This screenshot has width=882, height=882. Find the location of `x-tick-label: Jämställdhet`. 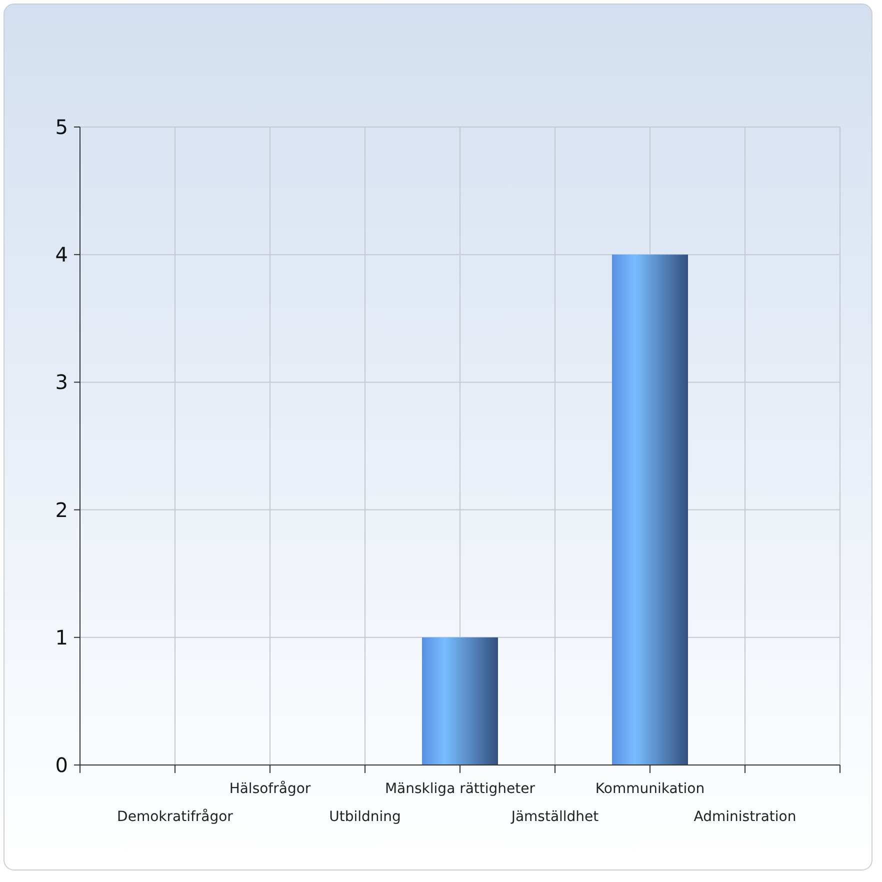

x-tick-label: Jämställdhet is located at coordinates (555, 817).